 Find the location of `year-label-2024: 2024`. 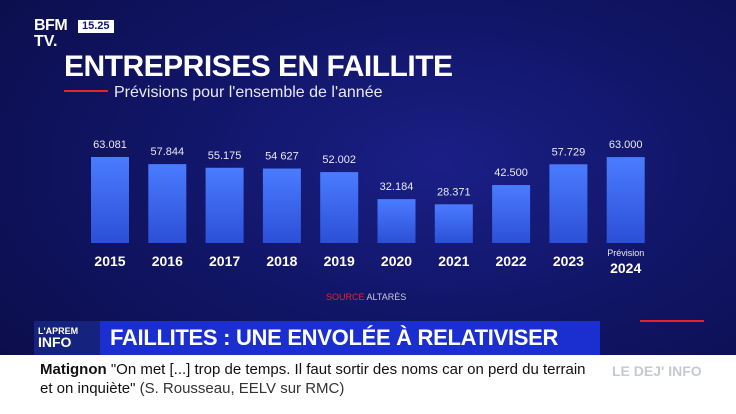

year-label-2024: 2024 is located at coordinates (625, 268).